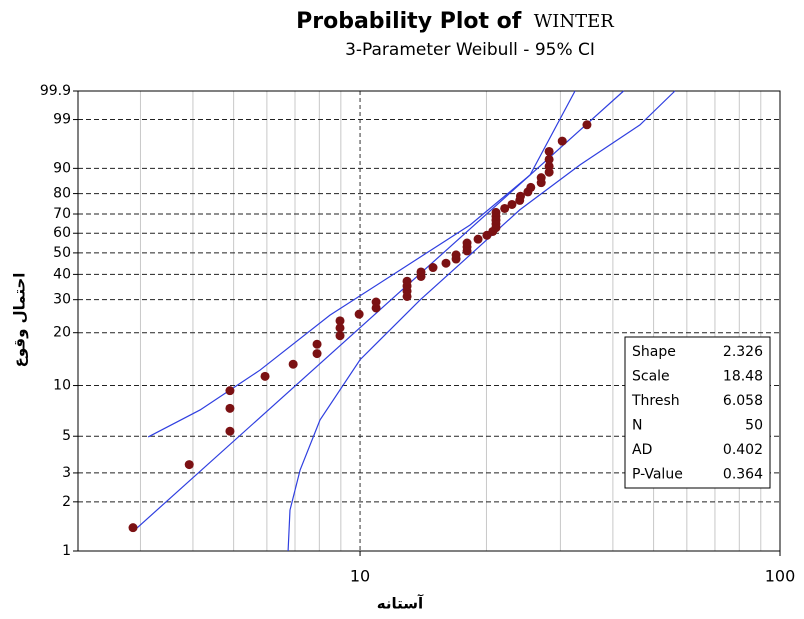  What do you see at coordinates (637, 426) in the screenshot?
I see `stat-label: N` at bounding box center [637, 426].